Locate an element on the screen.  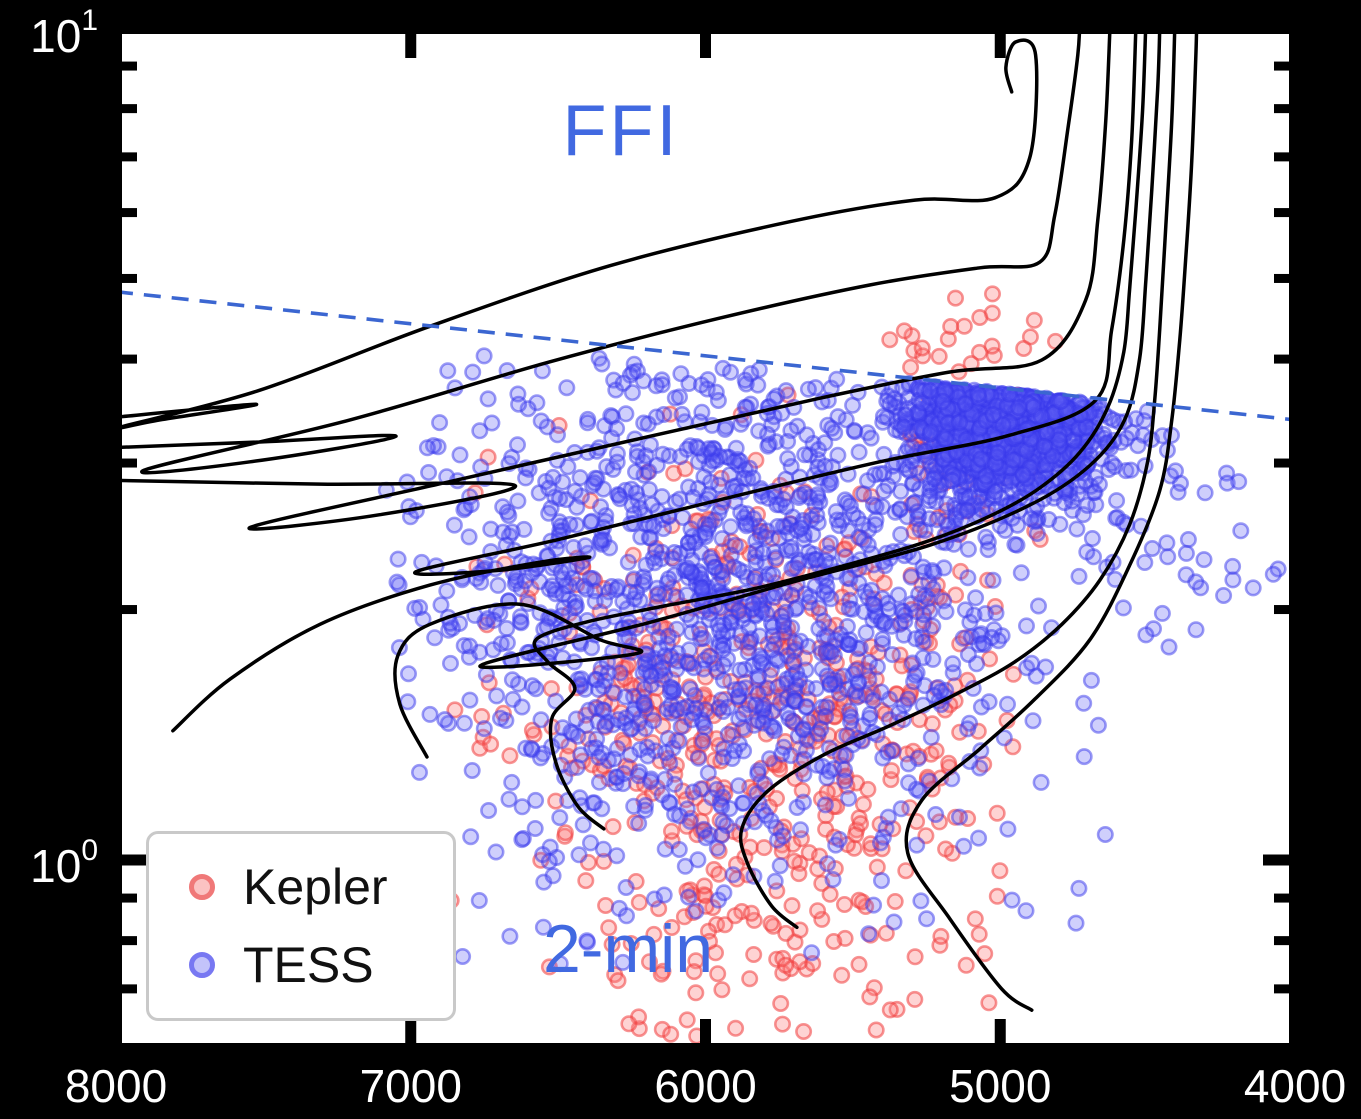
x-tick-label: 6000 is located at coordinates (705, 1086).